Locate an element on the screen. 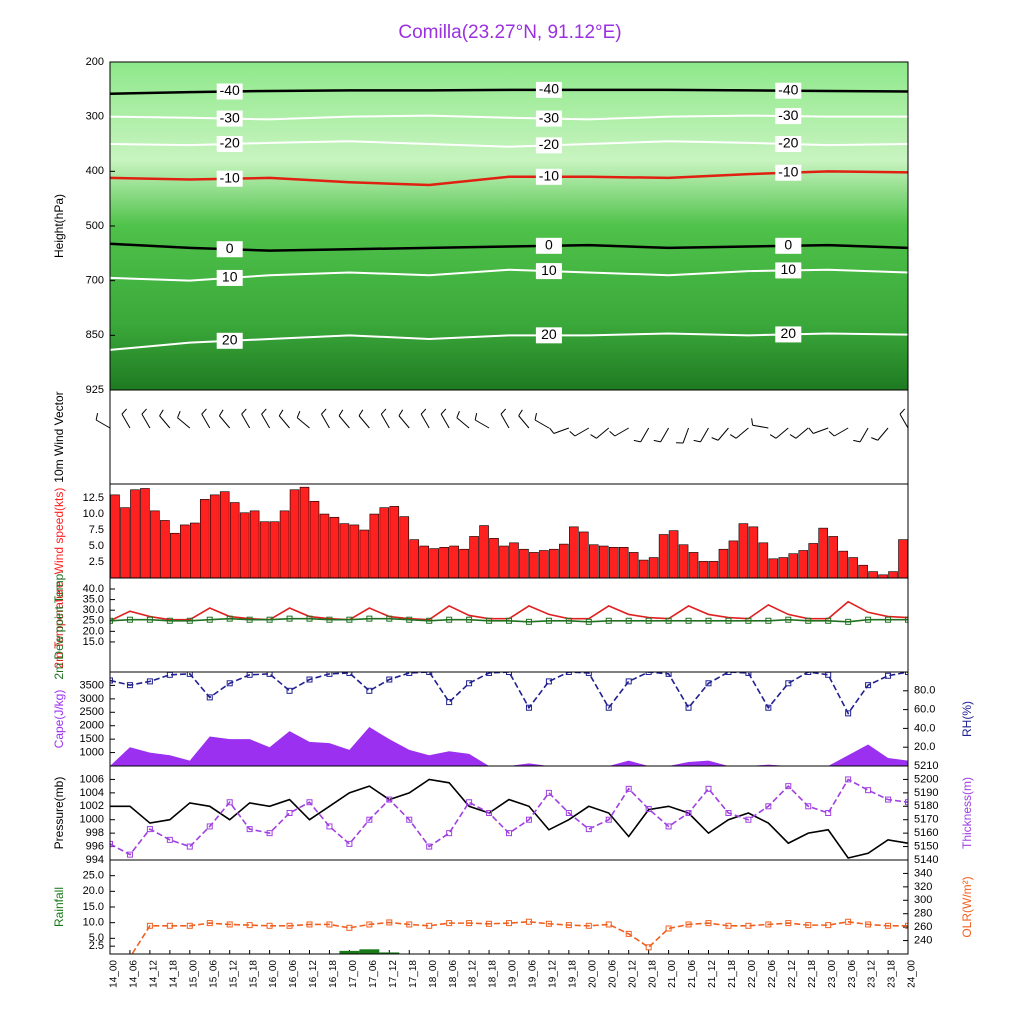  x-tick-label: 23_00 is located at coordinates (832, 974).